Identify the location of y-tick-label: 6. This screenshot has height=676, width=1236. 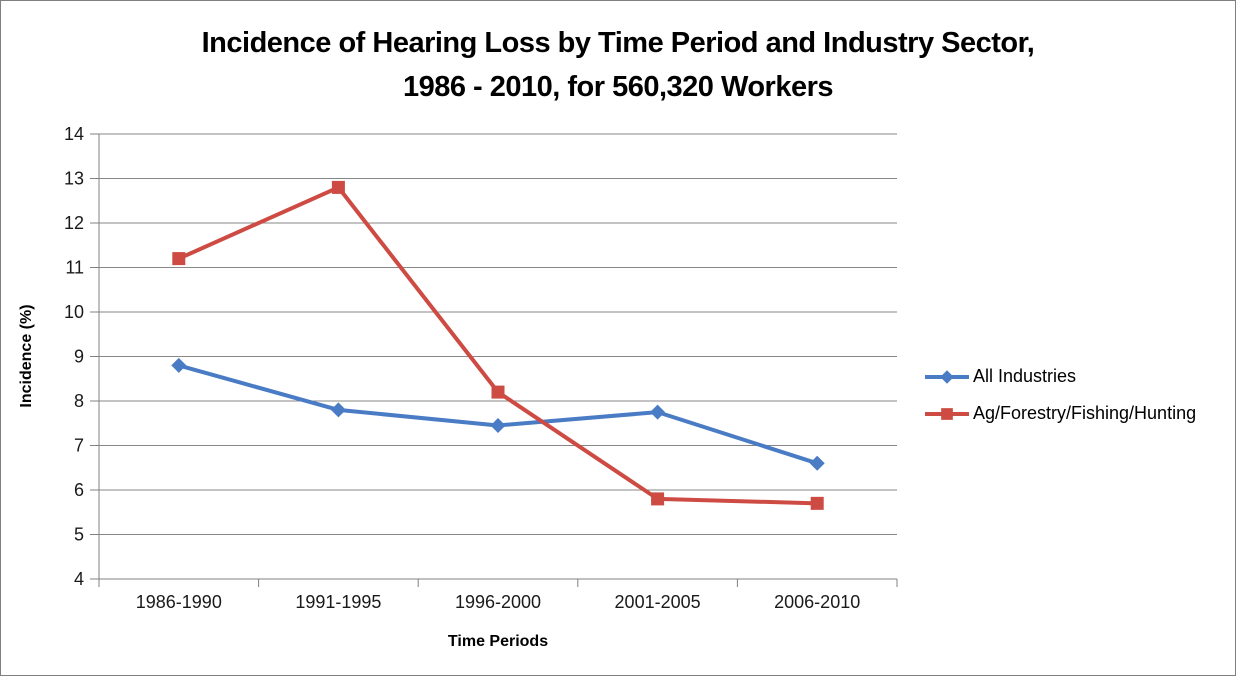
(79, 490).